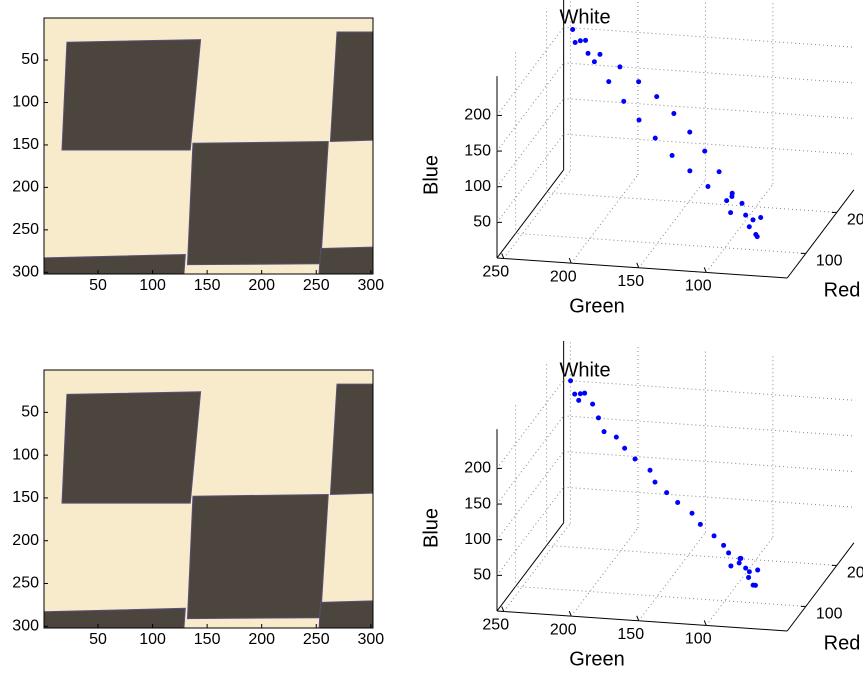 The height and width of the screenshot is (676, 863). Describe the element at coordinates (584, 370) in the screenshot. I see `chart-title: White` at that location.